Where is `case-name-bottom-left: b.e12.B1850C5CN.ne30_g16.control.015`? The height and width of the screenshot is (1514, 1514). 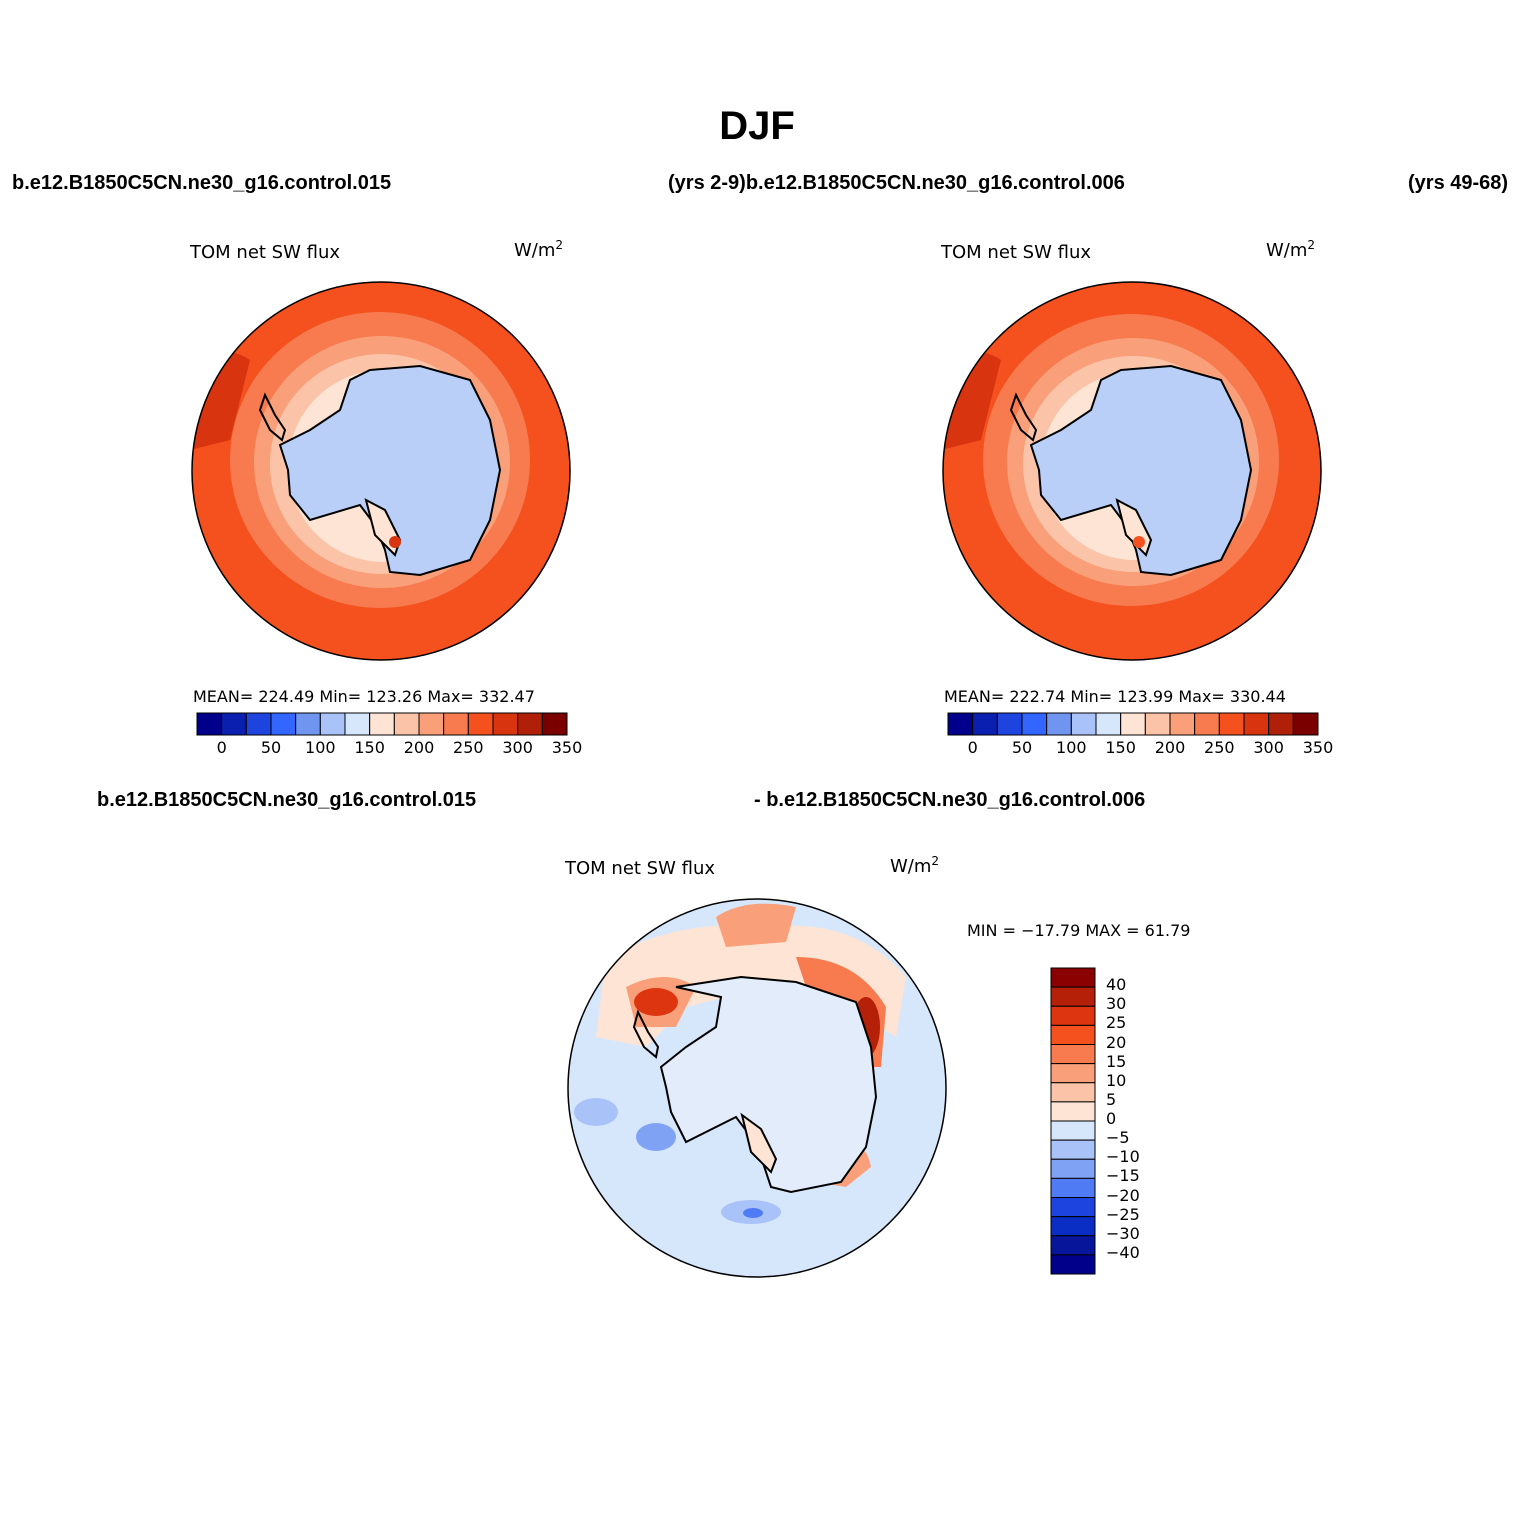
case-name-bottom-left: b.e12.B1850C5CN.ne30_g16.control.015 is located at coordinates (287, 800).